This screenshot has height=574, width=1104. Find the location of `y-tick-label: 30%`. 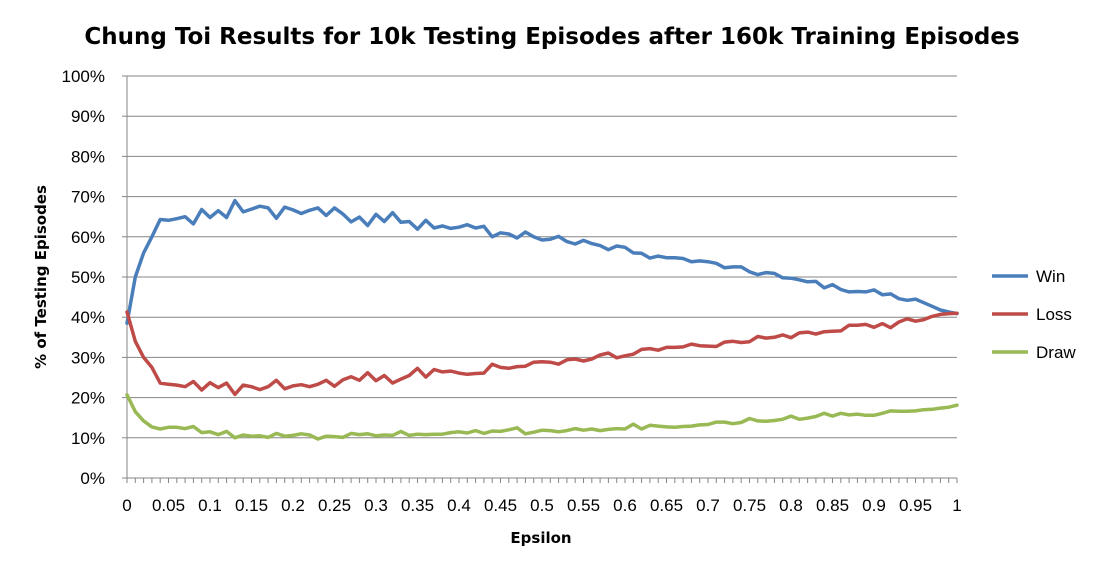

y-tick-label: 30% is located at coordinates (88, 357).